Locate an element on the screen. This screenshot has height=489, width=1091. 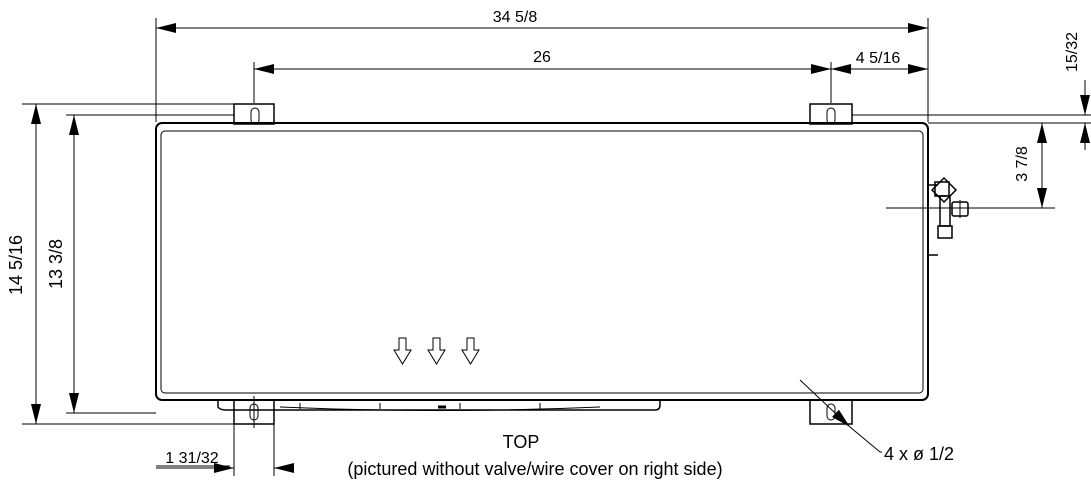
dim-right-offset: 4 5/16 is located at coordinates (878, 58).